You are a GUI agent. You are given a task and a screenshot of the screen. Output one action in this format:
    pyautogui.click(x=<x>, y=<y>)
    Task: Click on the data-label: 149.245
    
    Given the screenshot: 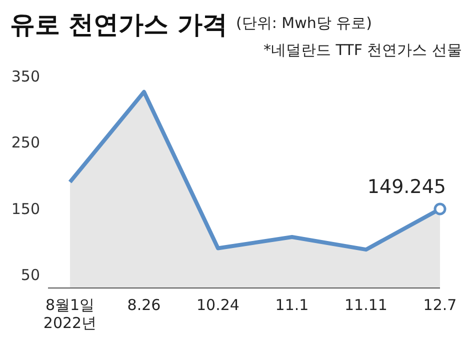 What is the action you would take?
    pyautogui.click(x=406, y=187)
    